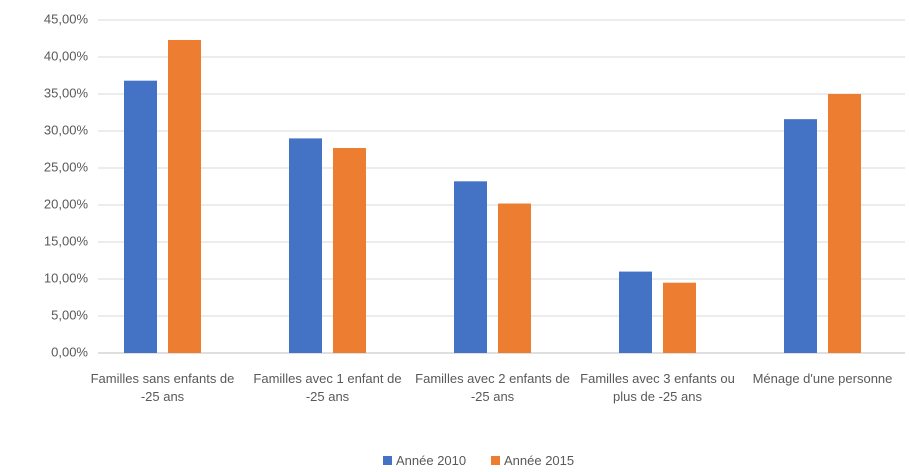 Image resolution: width=909 pixels, height=472 pixels. What do you see at coordinates (492, 387) in the screenshot?
I see `x-tick-label: Familles avec 2 enfants de -25 ans` at bounding box center [492, 387].